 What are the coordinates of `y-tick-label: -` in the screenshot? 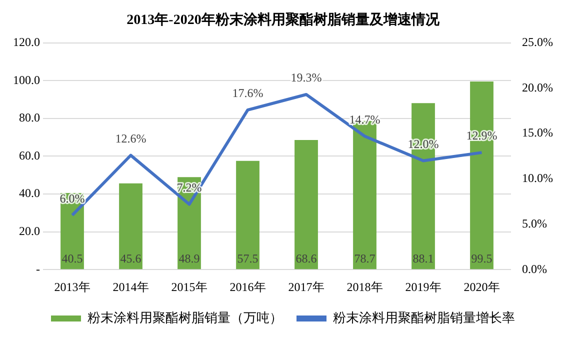 It's located at (38, 269).